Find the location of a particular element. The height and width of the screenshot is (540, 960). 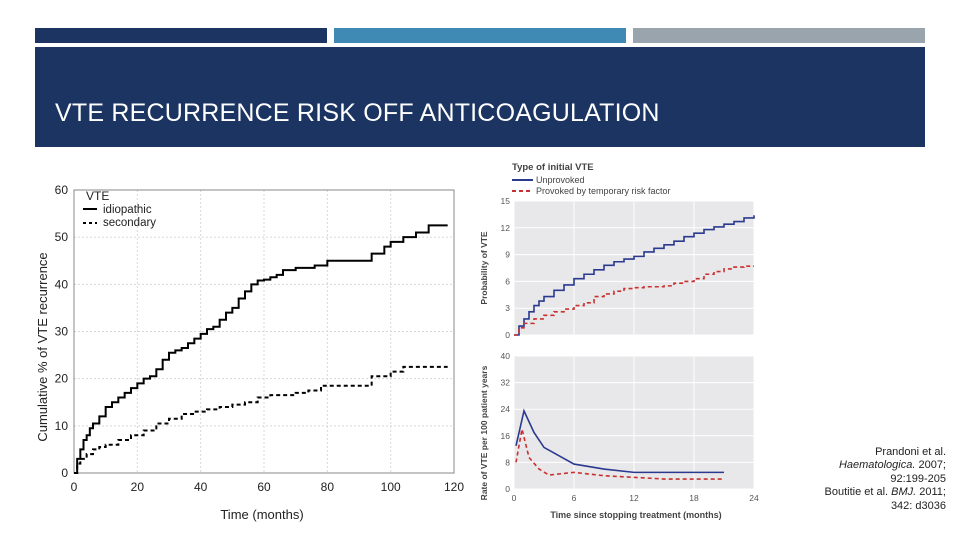

citation-author-2: Boutitie et al. is located at coordinates (858, 492).